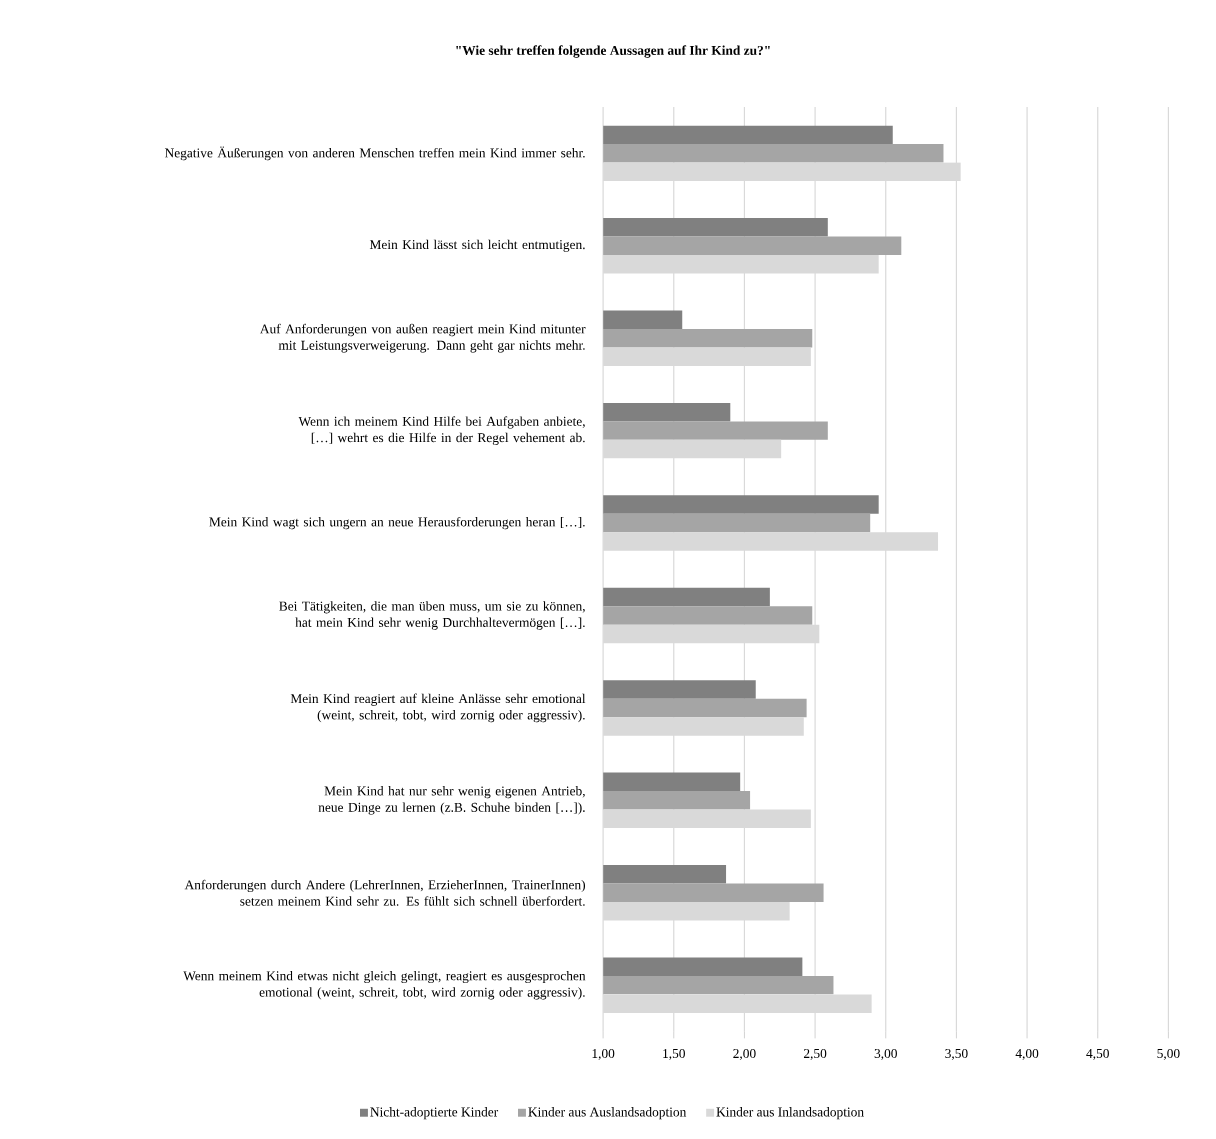  I want to click on legend-label: Kinder aus Inlandsadoption, so click(790, 1113).